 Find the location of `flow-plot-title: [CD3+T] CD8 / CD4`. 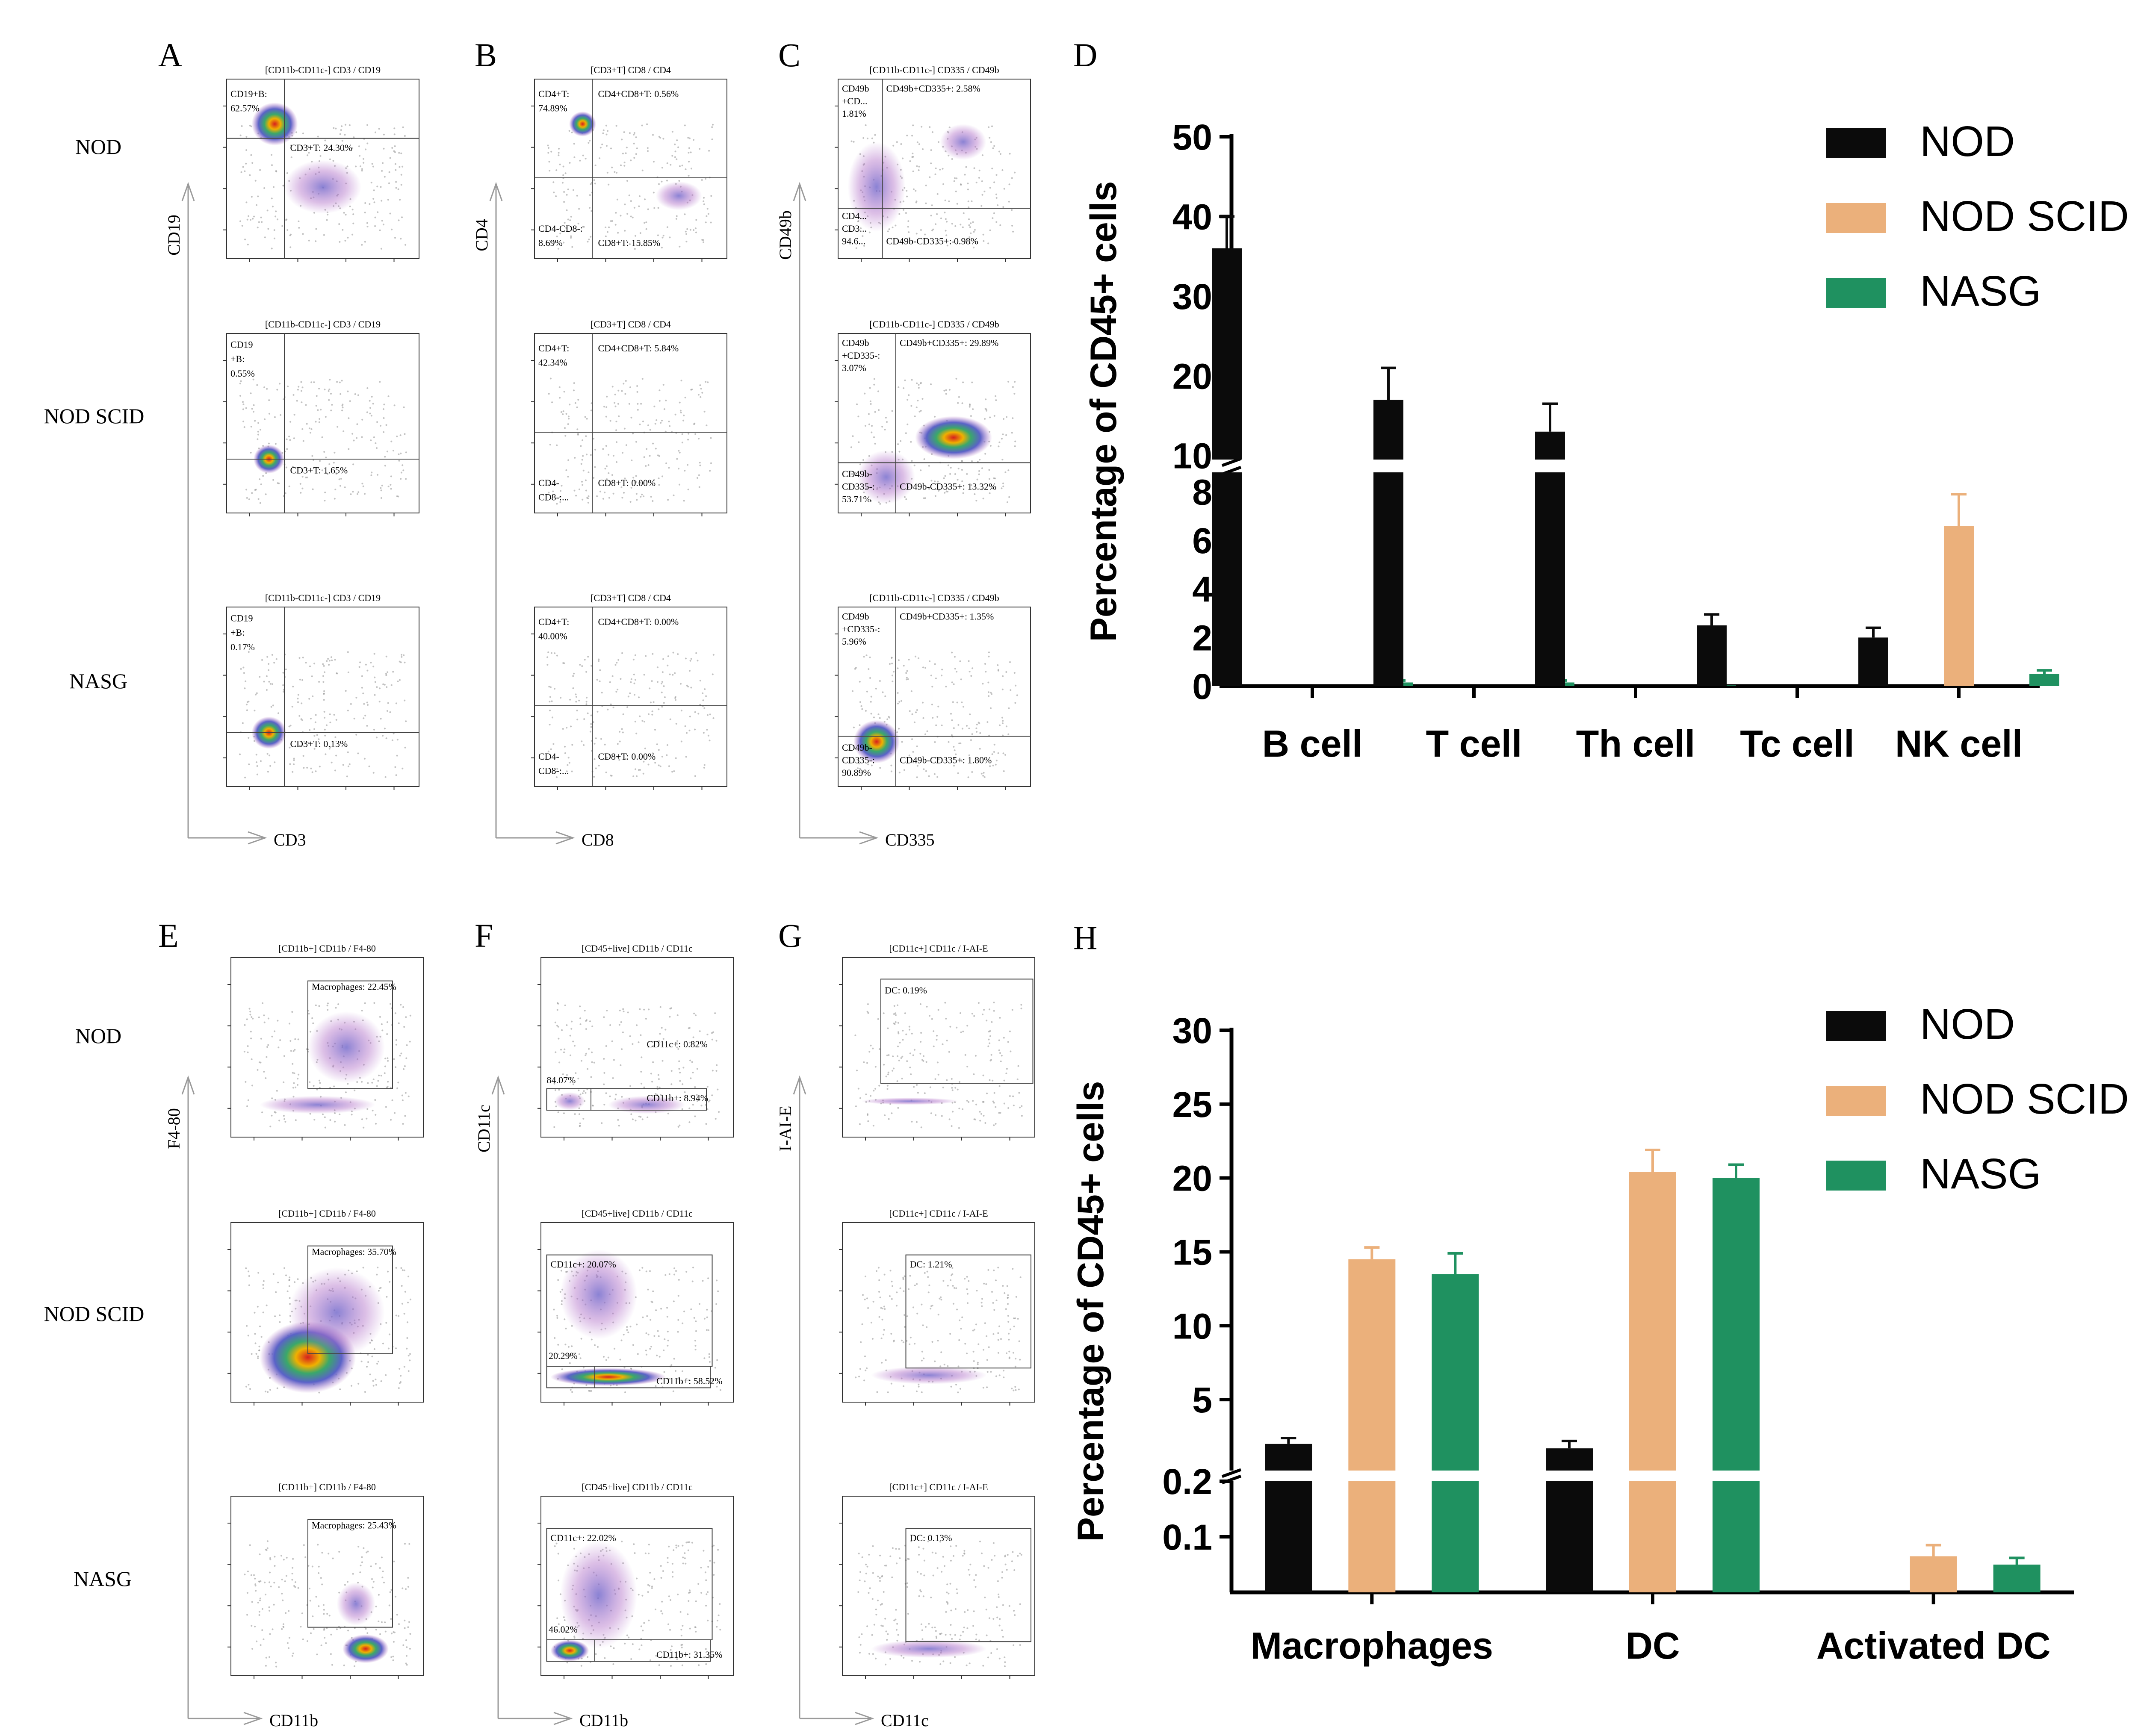

flow-plot-title: [CD3+T] CD8 / CD4 is located at coordinates (631, 597).